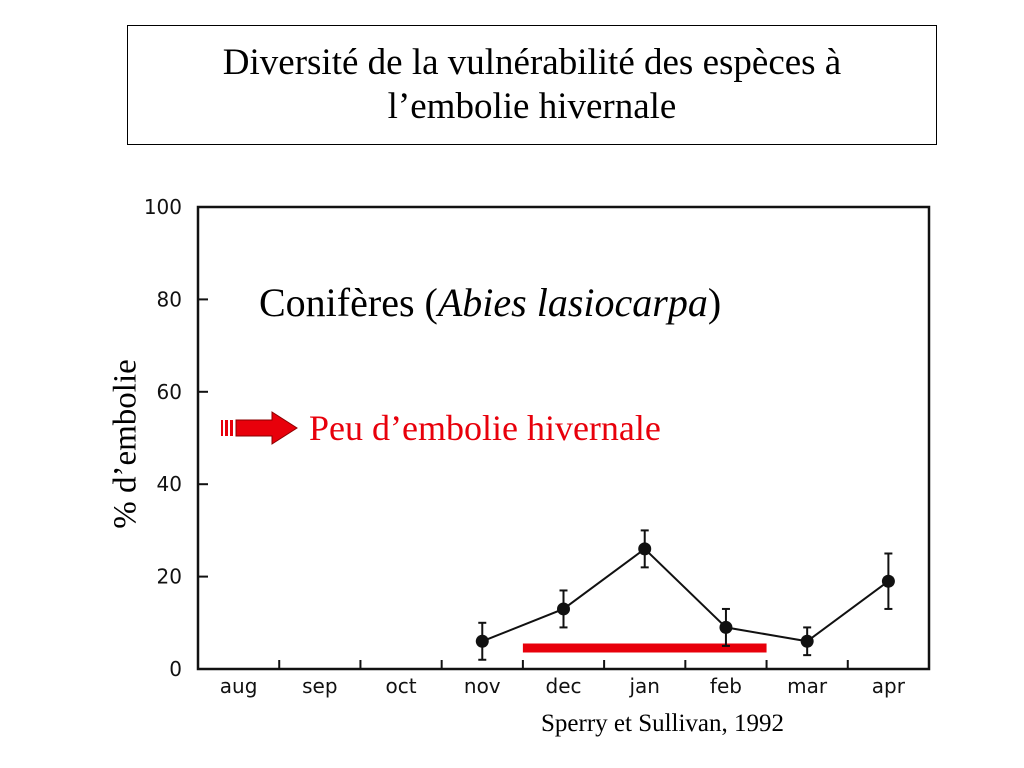 This screenshot has height=768, width=1024. Describe the element at coordinates (532, 106) in the screenshot. I see `slide-title-line-2: l’embolie hivernale` at that location.